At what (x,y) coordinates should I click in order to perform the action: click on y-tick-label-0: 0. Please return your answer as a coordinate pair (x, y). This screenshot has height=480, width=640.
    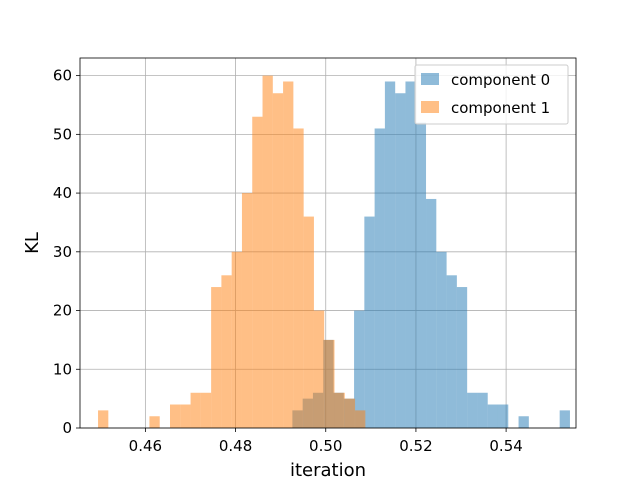
    Looking at the image, I should click on (67, 428).